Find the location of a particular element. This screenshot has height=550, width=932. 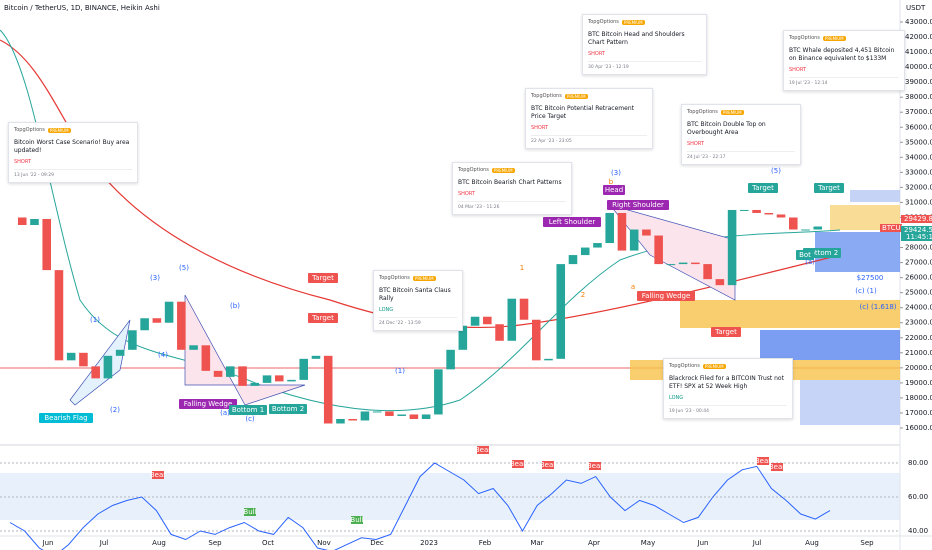

card-date: 13 Jun '22 - 09:29 is located at coordinates (73, 173).